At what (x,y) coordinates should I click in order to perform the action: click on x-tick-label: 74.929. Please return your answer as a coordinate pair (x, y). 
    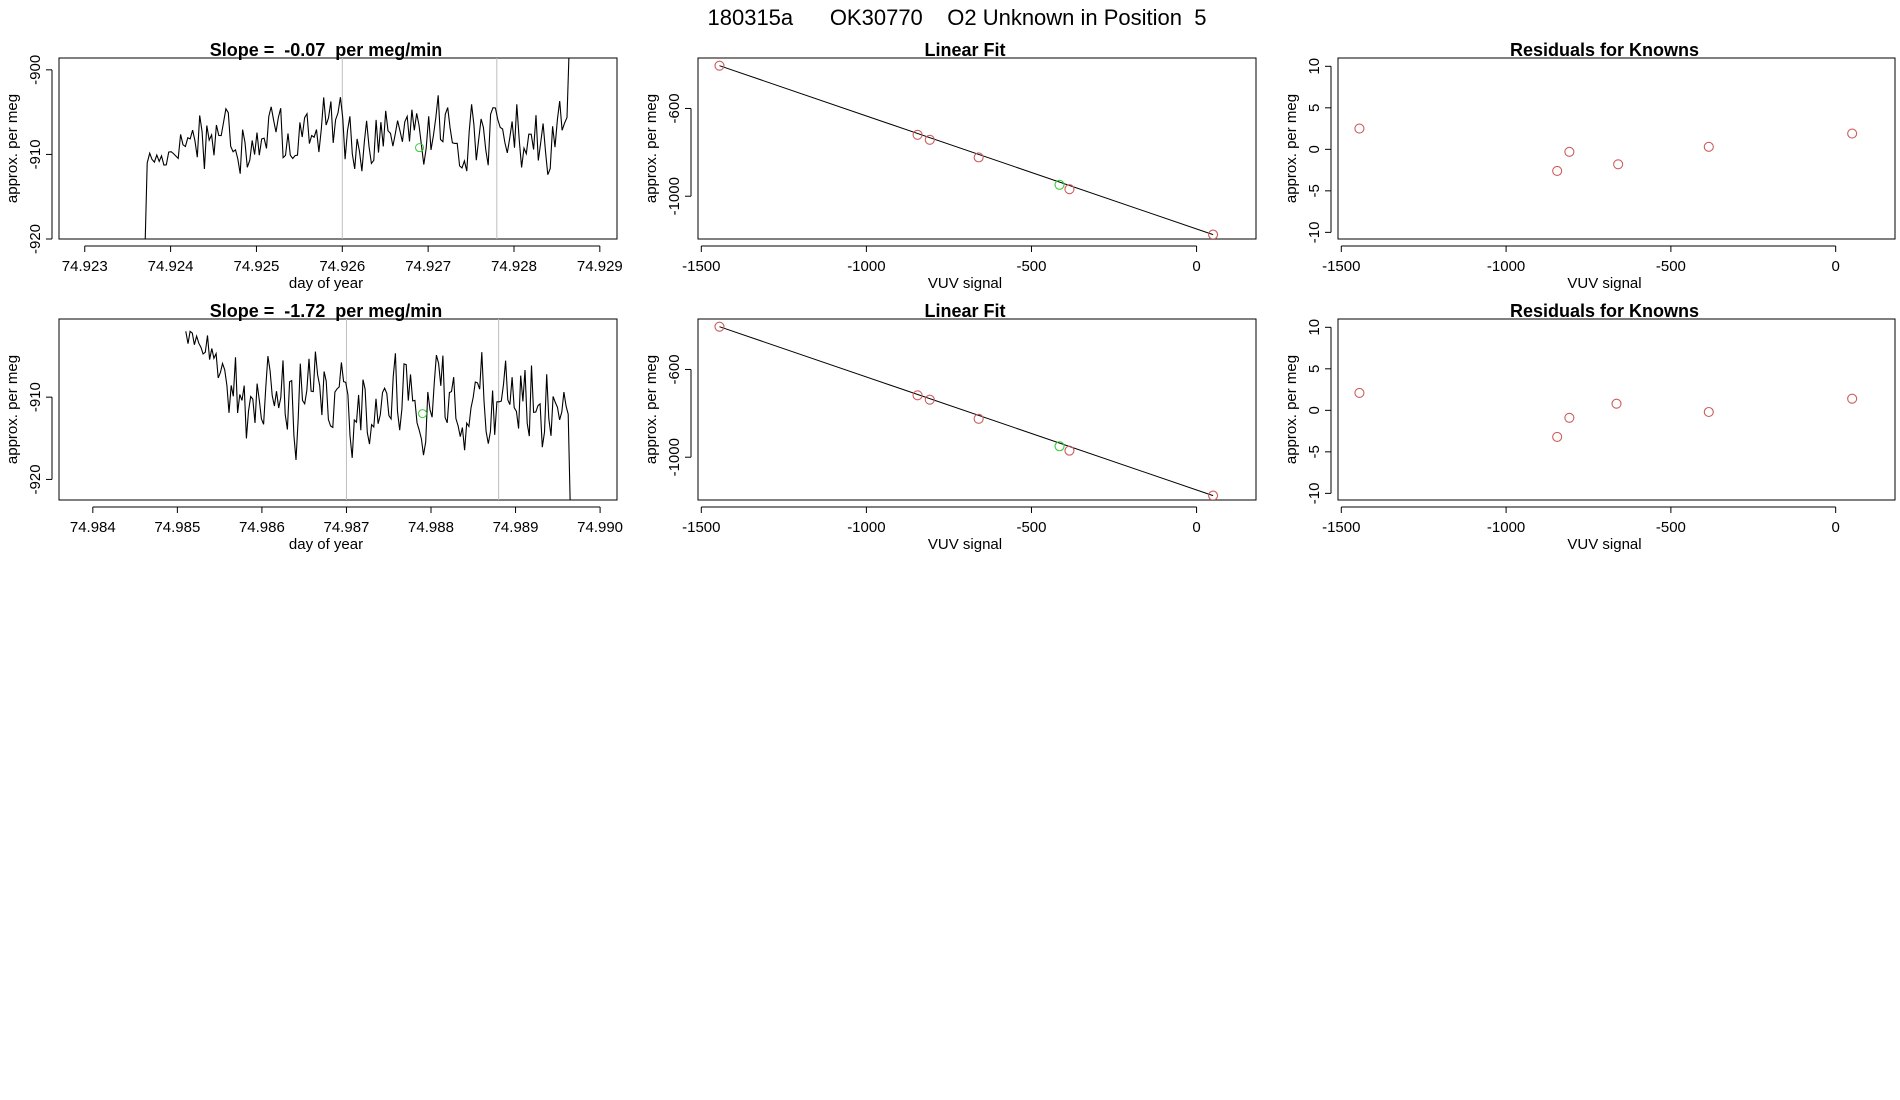
    Looking at the image, I should click on (600, 266).